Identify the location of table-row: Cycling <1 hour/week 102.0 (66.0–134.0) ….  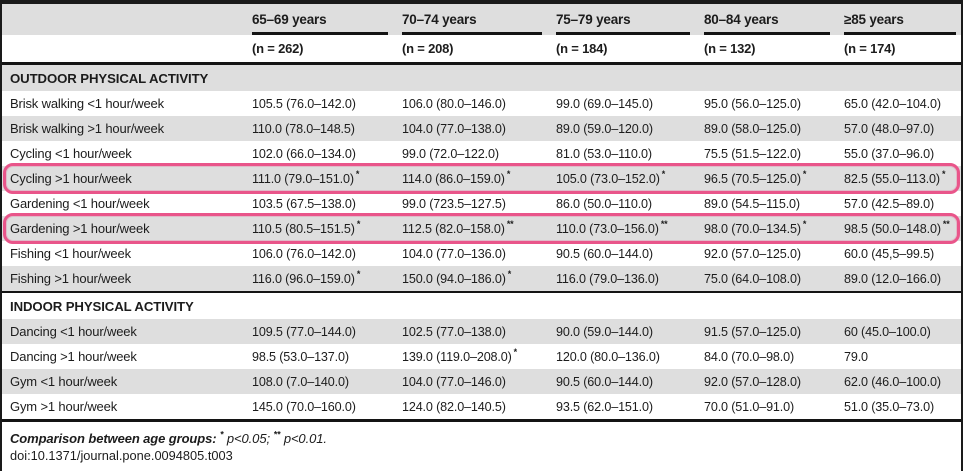
(481, 153).